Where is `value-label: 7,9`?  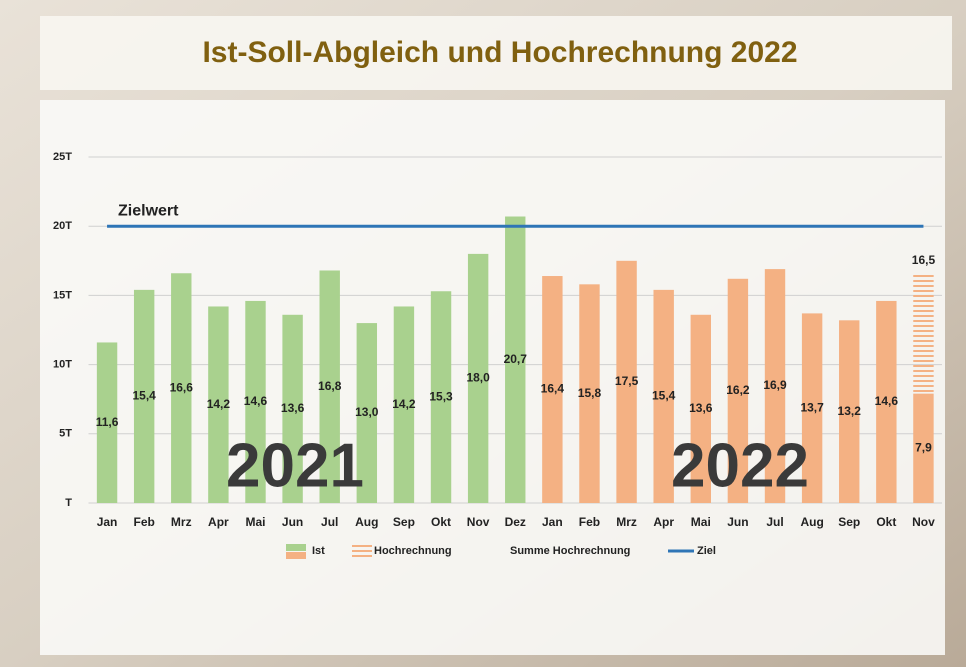
value-label: 7,9 is located at coordinates (923, 448).